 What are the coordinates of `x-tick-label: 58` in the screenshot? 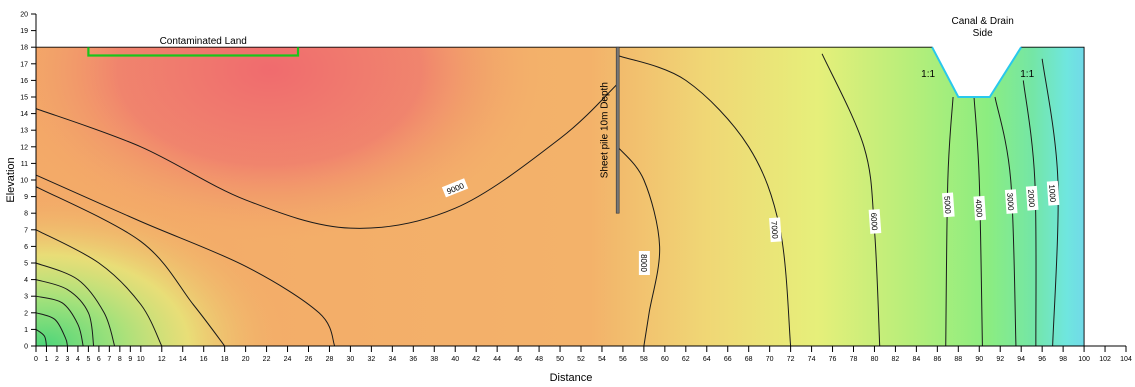 It's located at (644, 359).